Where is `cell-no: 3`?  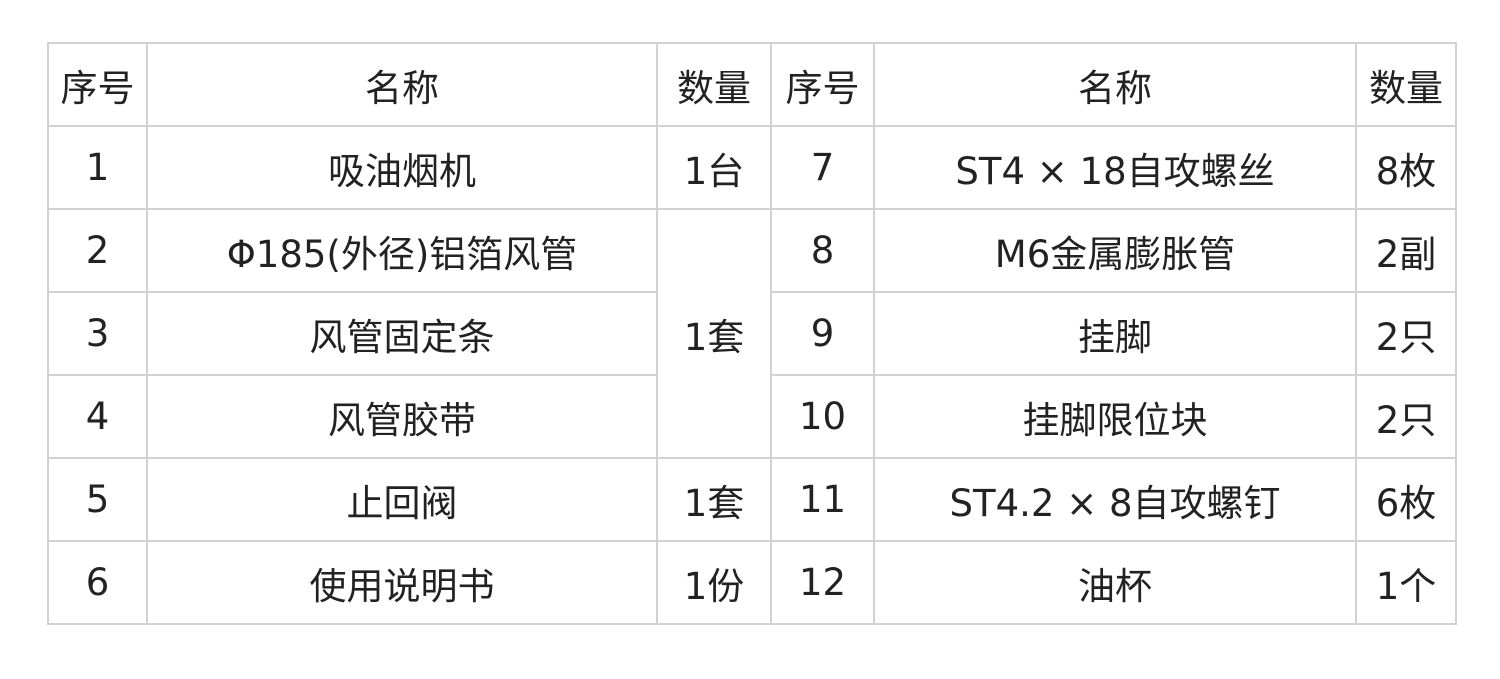 cell-no: 3 is located at coordinates (97, 333).